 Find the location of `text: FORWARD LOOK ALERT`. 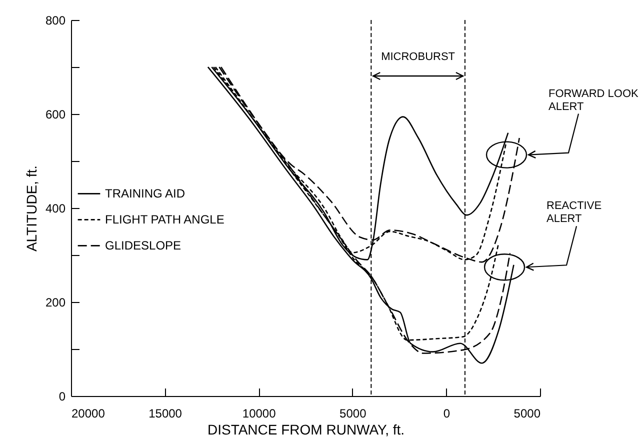

text: FORWARD LOOK ALERT is located at coordinates (594, 100).